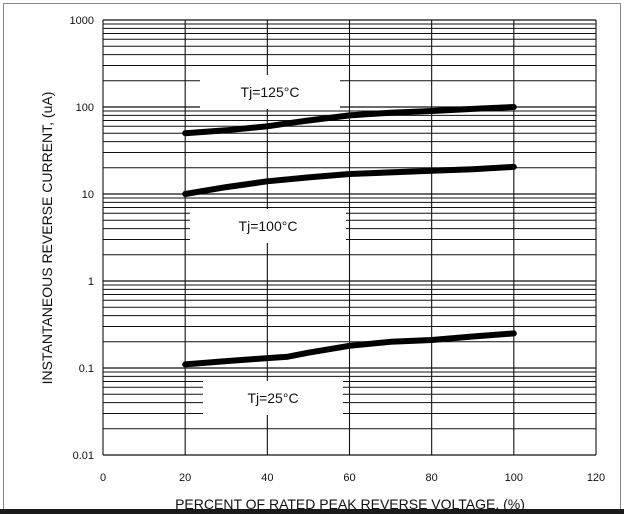 Image resolution: width=624 pixels, height=514 pixels. Describe the element at coordinates (86, 369) in the screenshot. I see `y-tick-label: 0.1` at that location.